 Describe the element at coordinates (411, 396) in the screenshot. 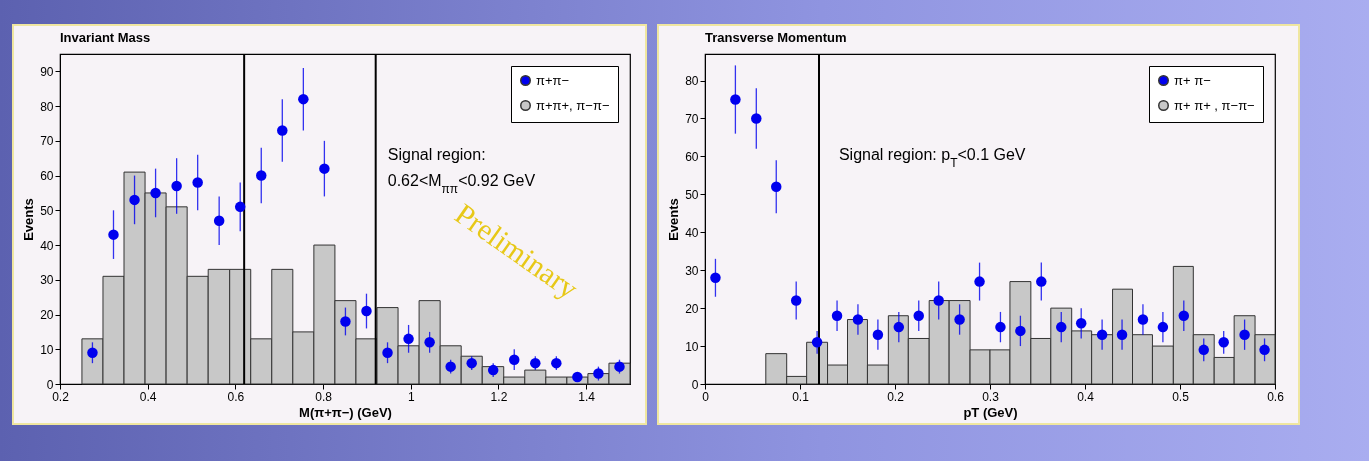

I see `x-tick-label: 1` at that location.